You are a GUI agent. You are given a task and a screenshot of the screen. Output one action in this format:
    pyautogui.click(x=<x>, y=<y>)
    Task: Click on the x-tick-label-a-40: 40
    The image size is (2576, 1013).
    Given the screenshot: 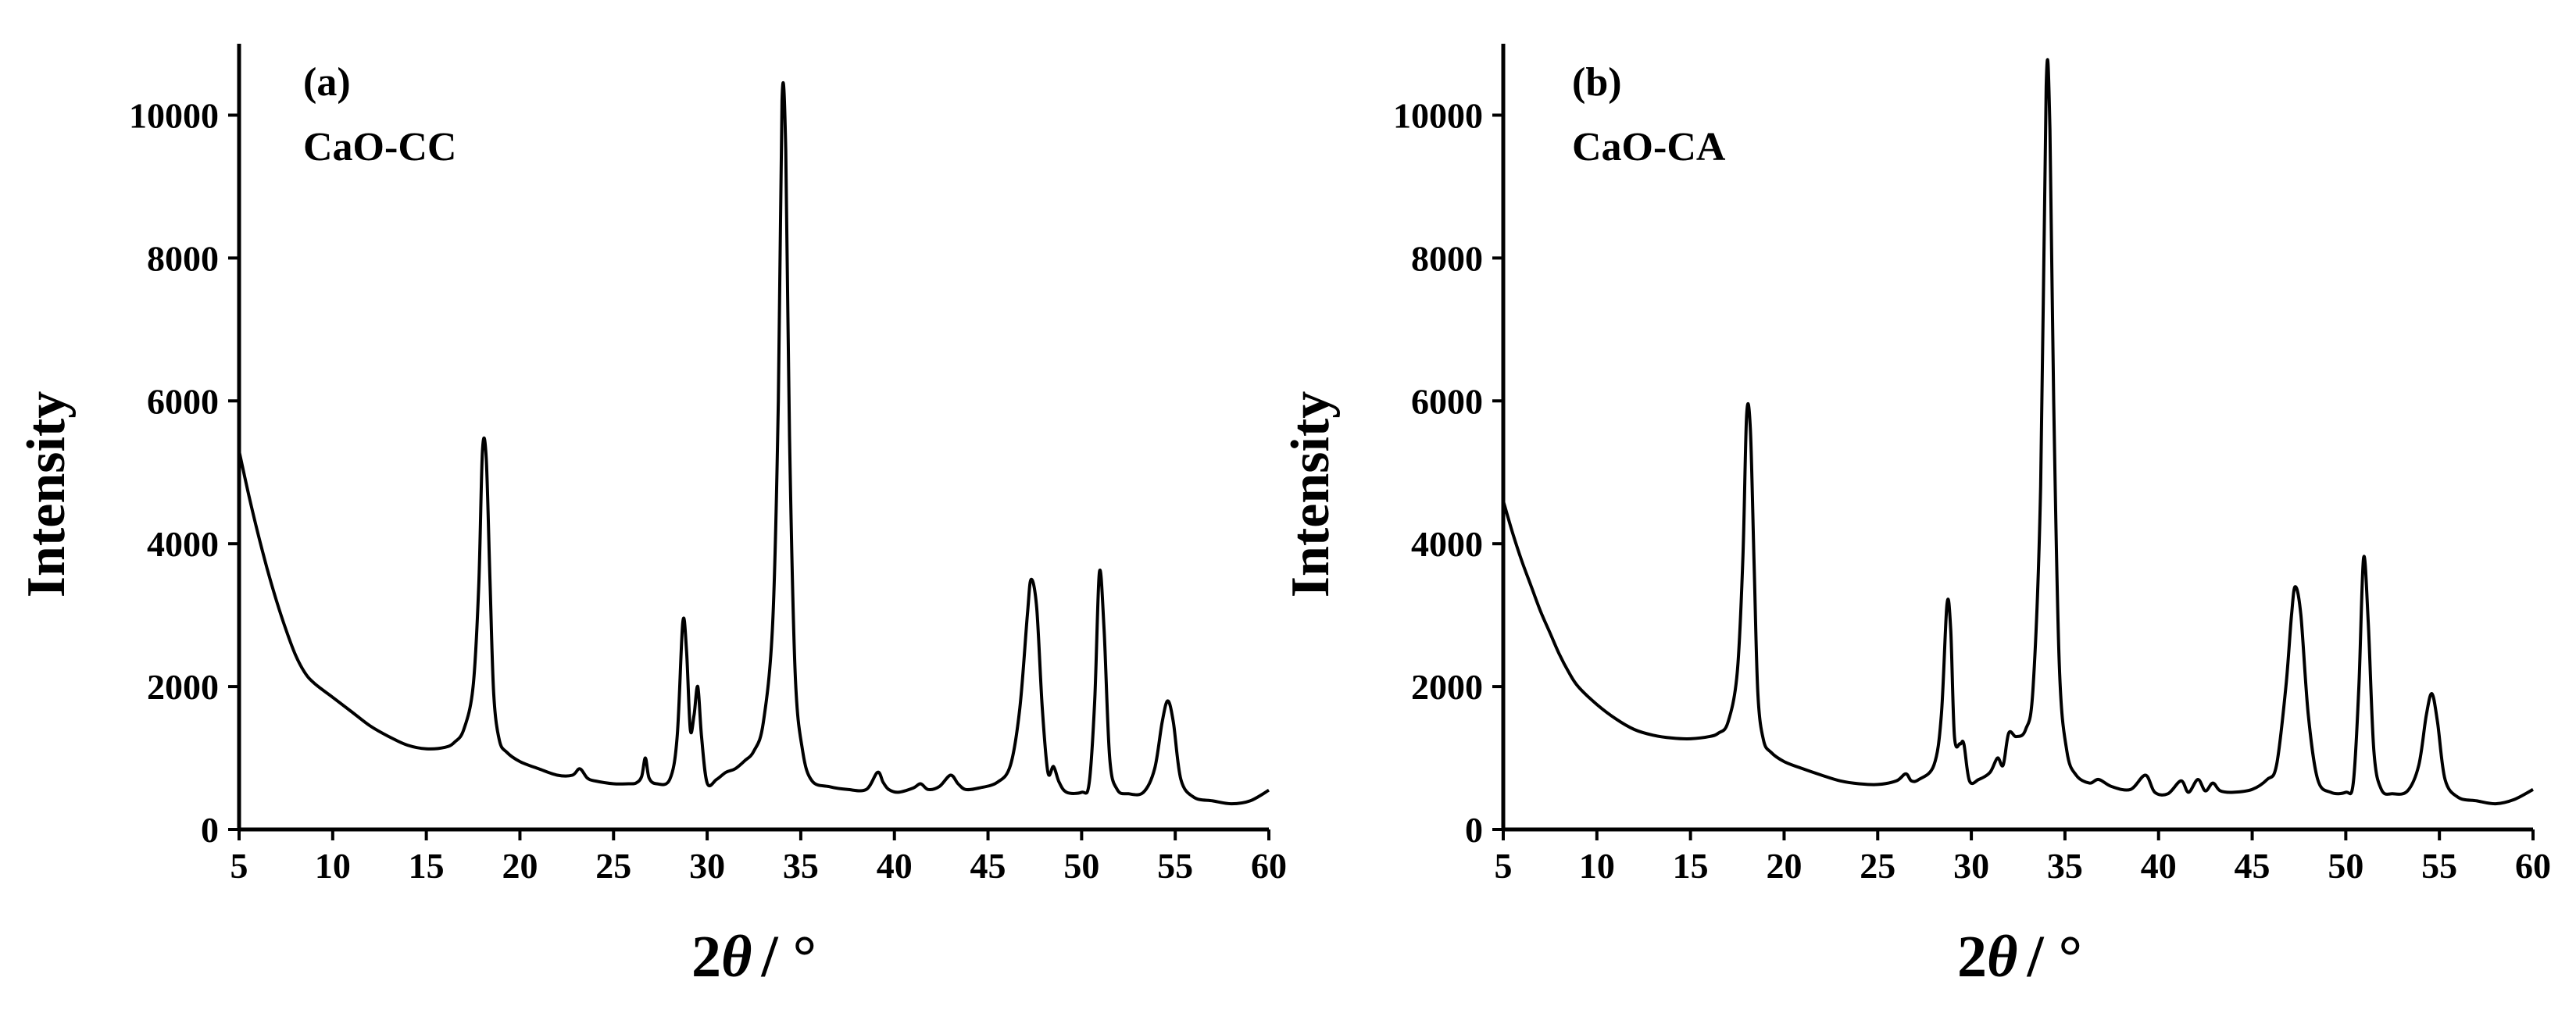 What is the action you would take?
    pyautogui.click(x=895, y=866)
    